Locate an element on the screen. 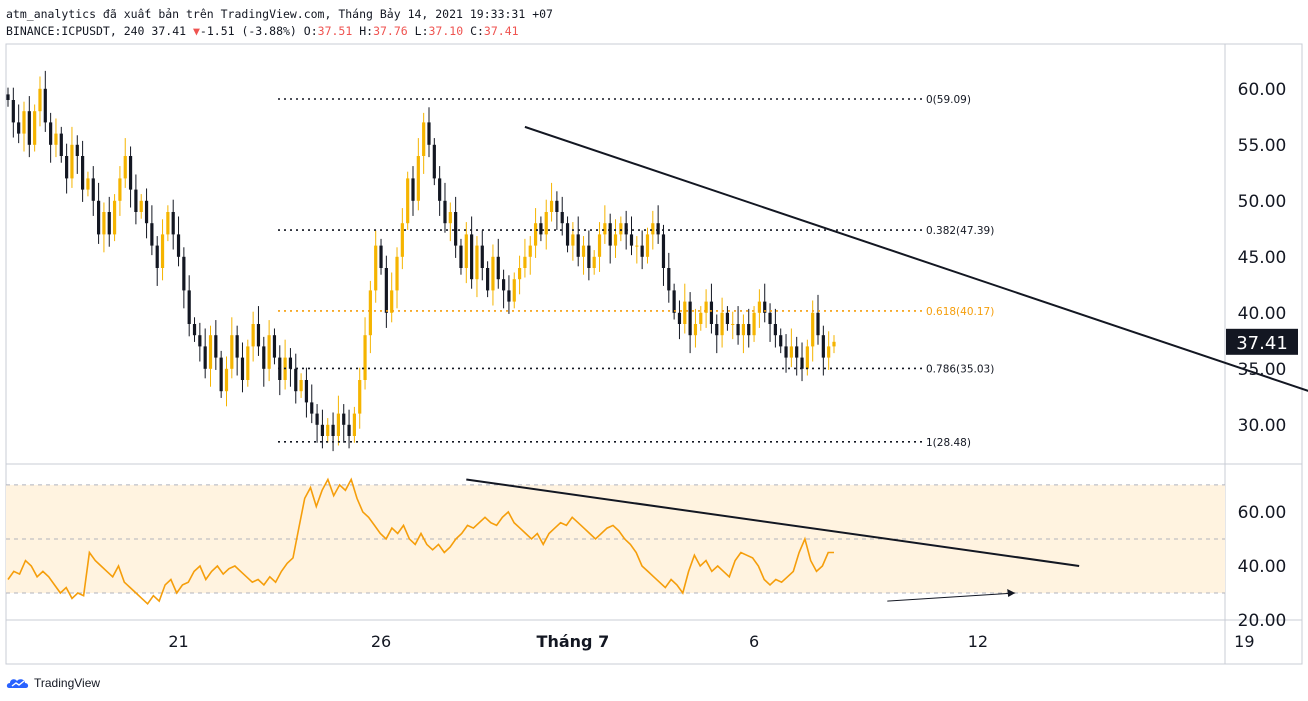 The image size is (1308, 701). rsi-line is located at coordinates (420, 541).